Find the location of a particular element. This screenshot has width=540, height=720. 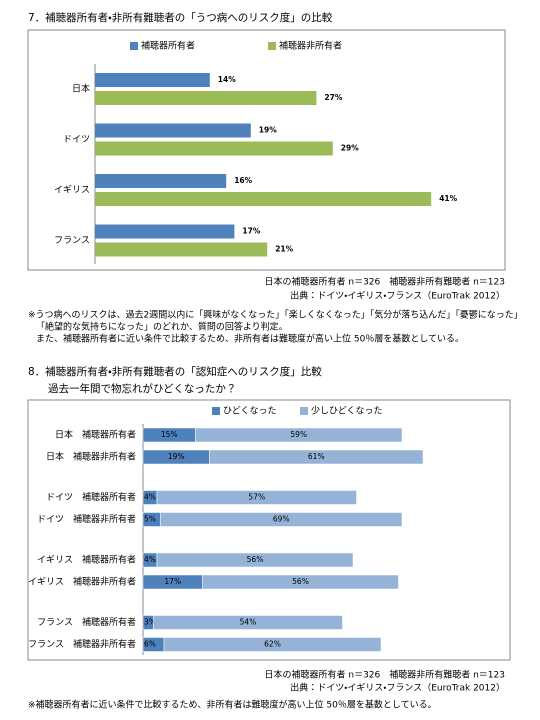

value-label: 59% is located at coordinates (298, 434).